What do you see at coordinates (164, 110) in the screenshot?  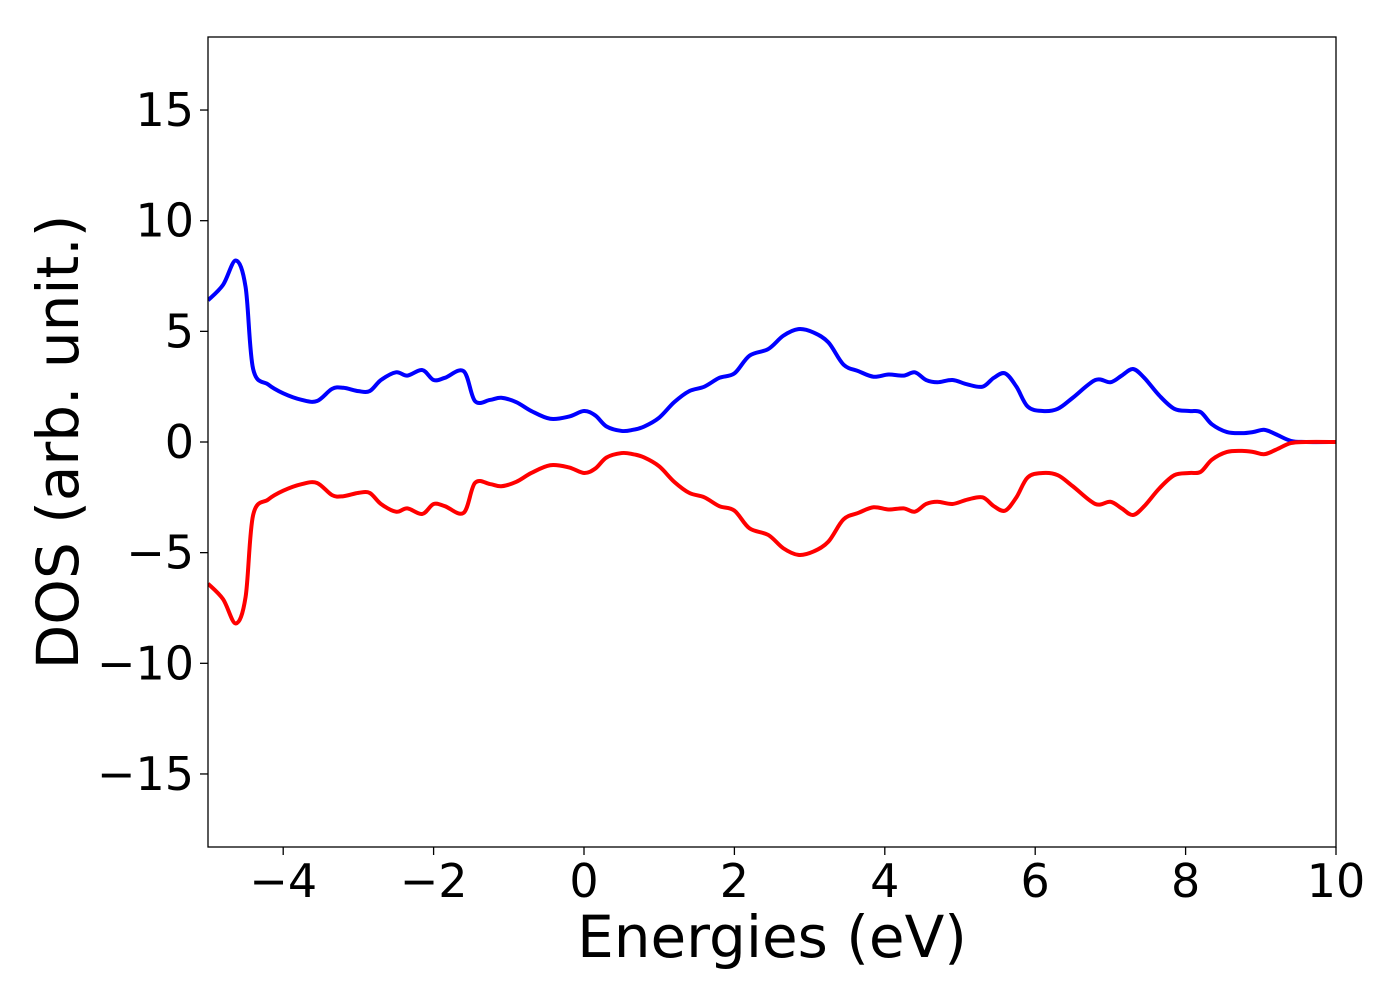 I see `y-tick-label: 15` at bounding box center [164, 110].